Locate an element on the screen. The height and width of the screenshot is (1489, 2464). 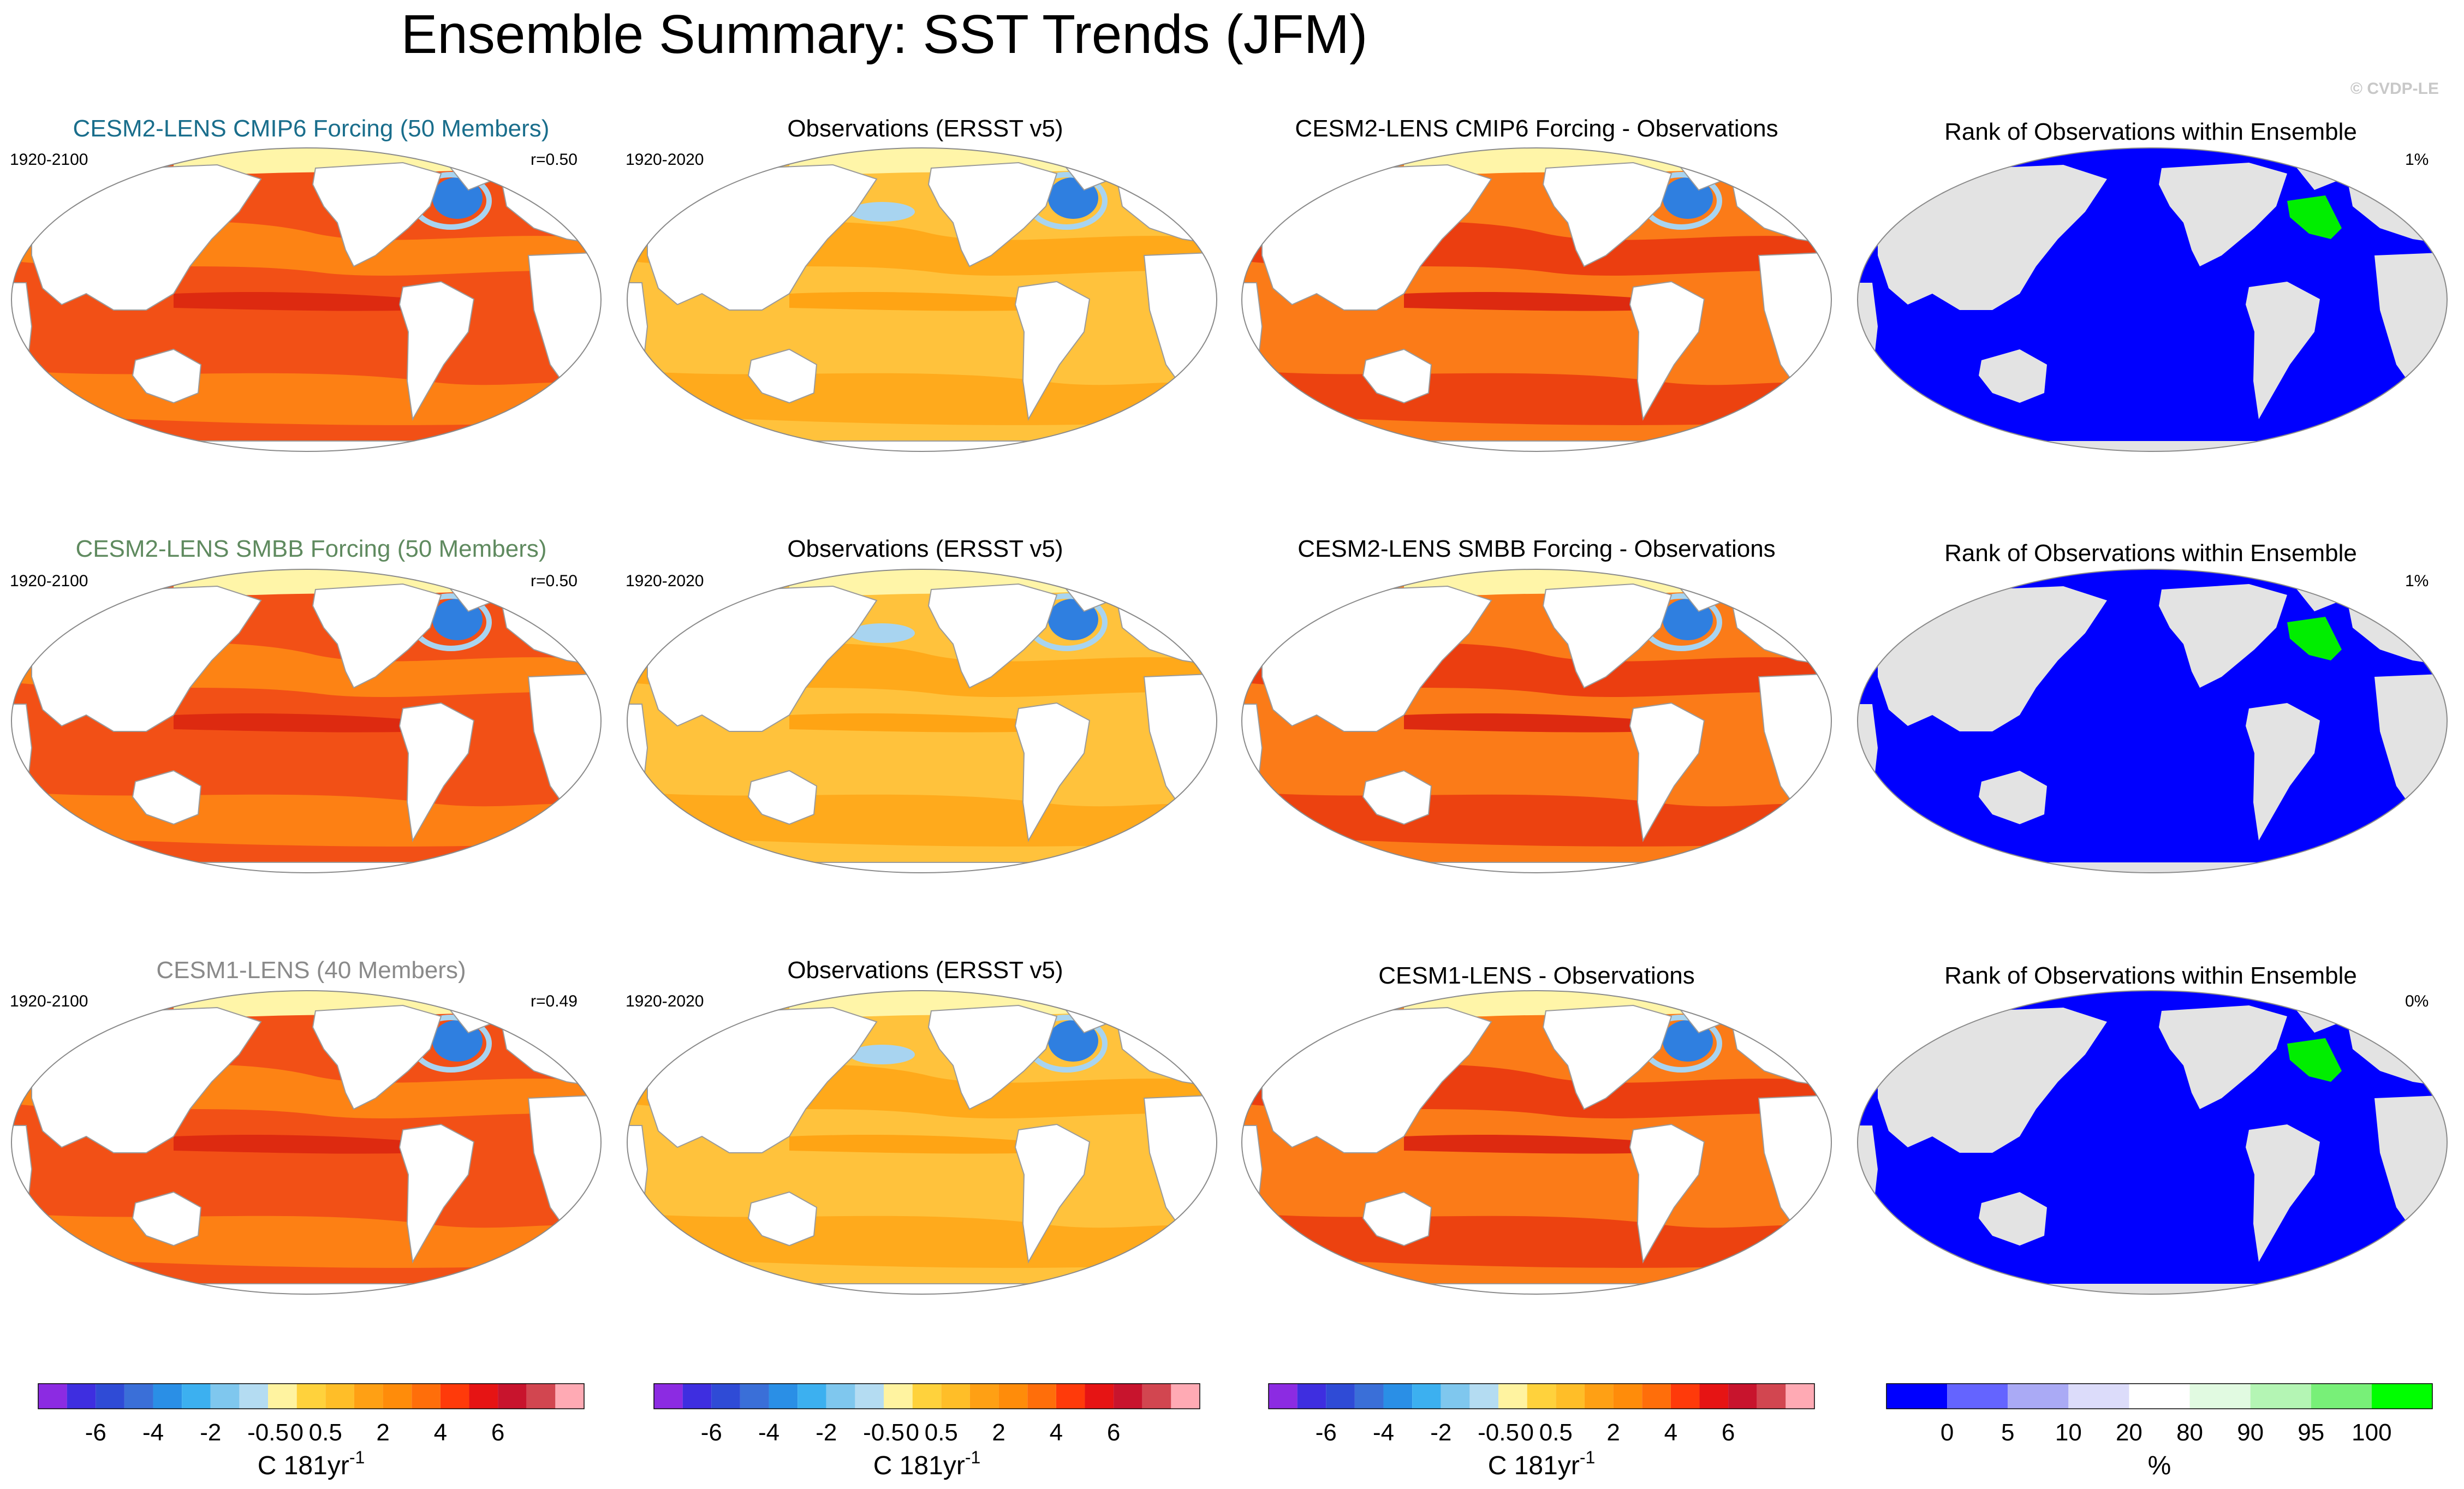
colorbar-sst-3: -6 -4 -2 -0.5 0 0.5 2 4 6 C 181yr-1 is located at coordinates (1541, 1431).